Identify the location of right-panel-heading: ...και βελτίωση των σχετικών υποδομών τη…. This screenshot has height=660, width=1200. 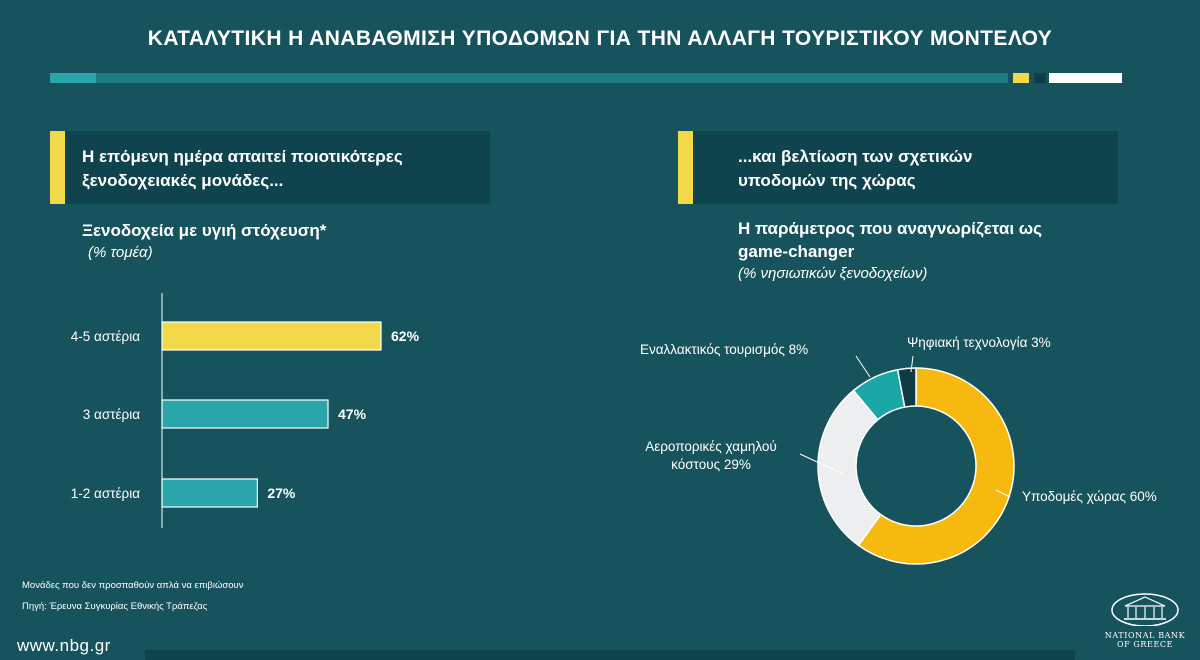
(898, 167).